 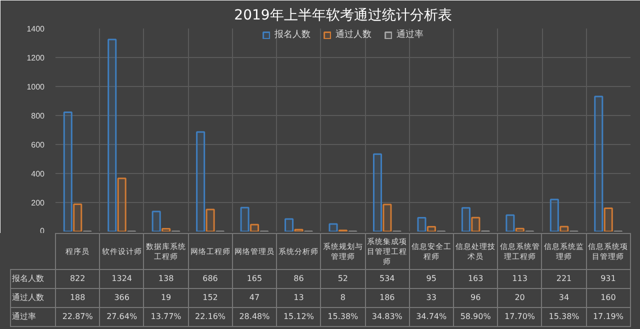 I want to click on data-label: 186, so click(x=387, y=298).